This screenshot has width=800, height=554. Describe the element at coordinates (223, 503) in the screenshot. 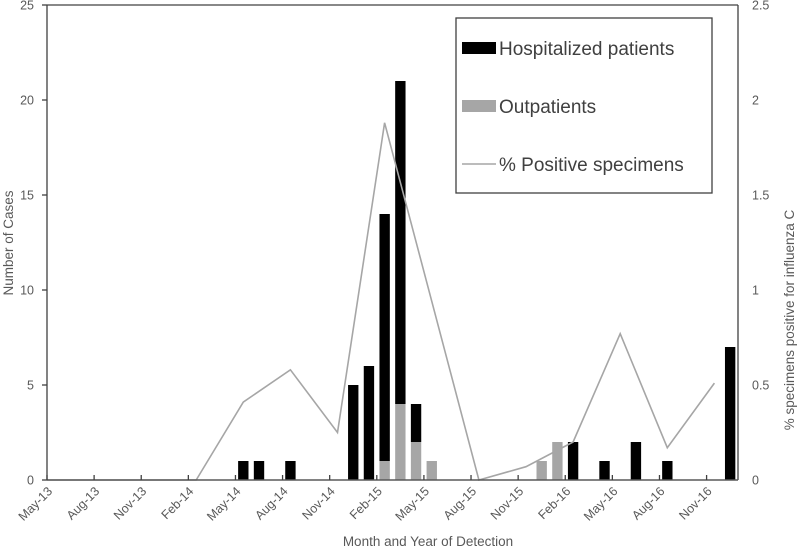

I see `x-tick-label: May-14` at that location.